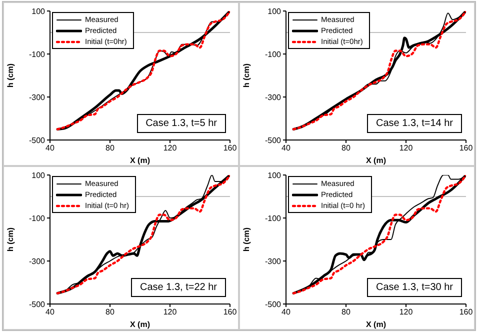 The height and width of the screenshot is (332, 480). What do you see at coordinates (181, 123) in the screenshot?
I see `annotation: Case 1.3, t=5 hr` at bounding box center [181, 123].